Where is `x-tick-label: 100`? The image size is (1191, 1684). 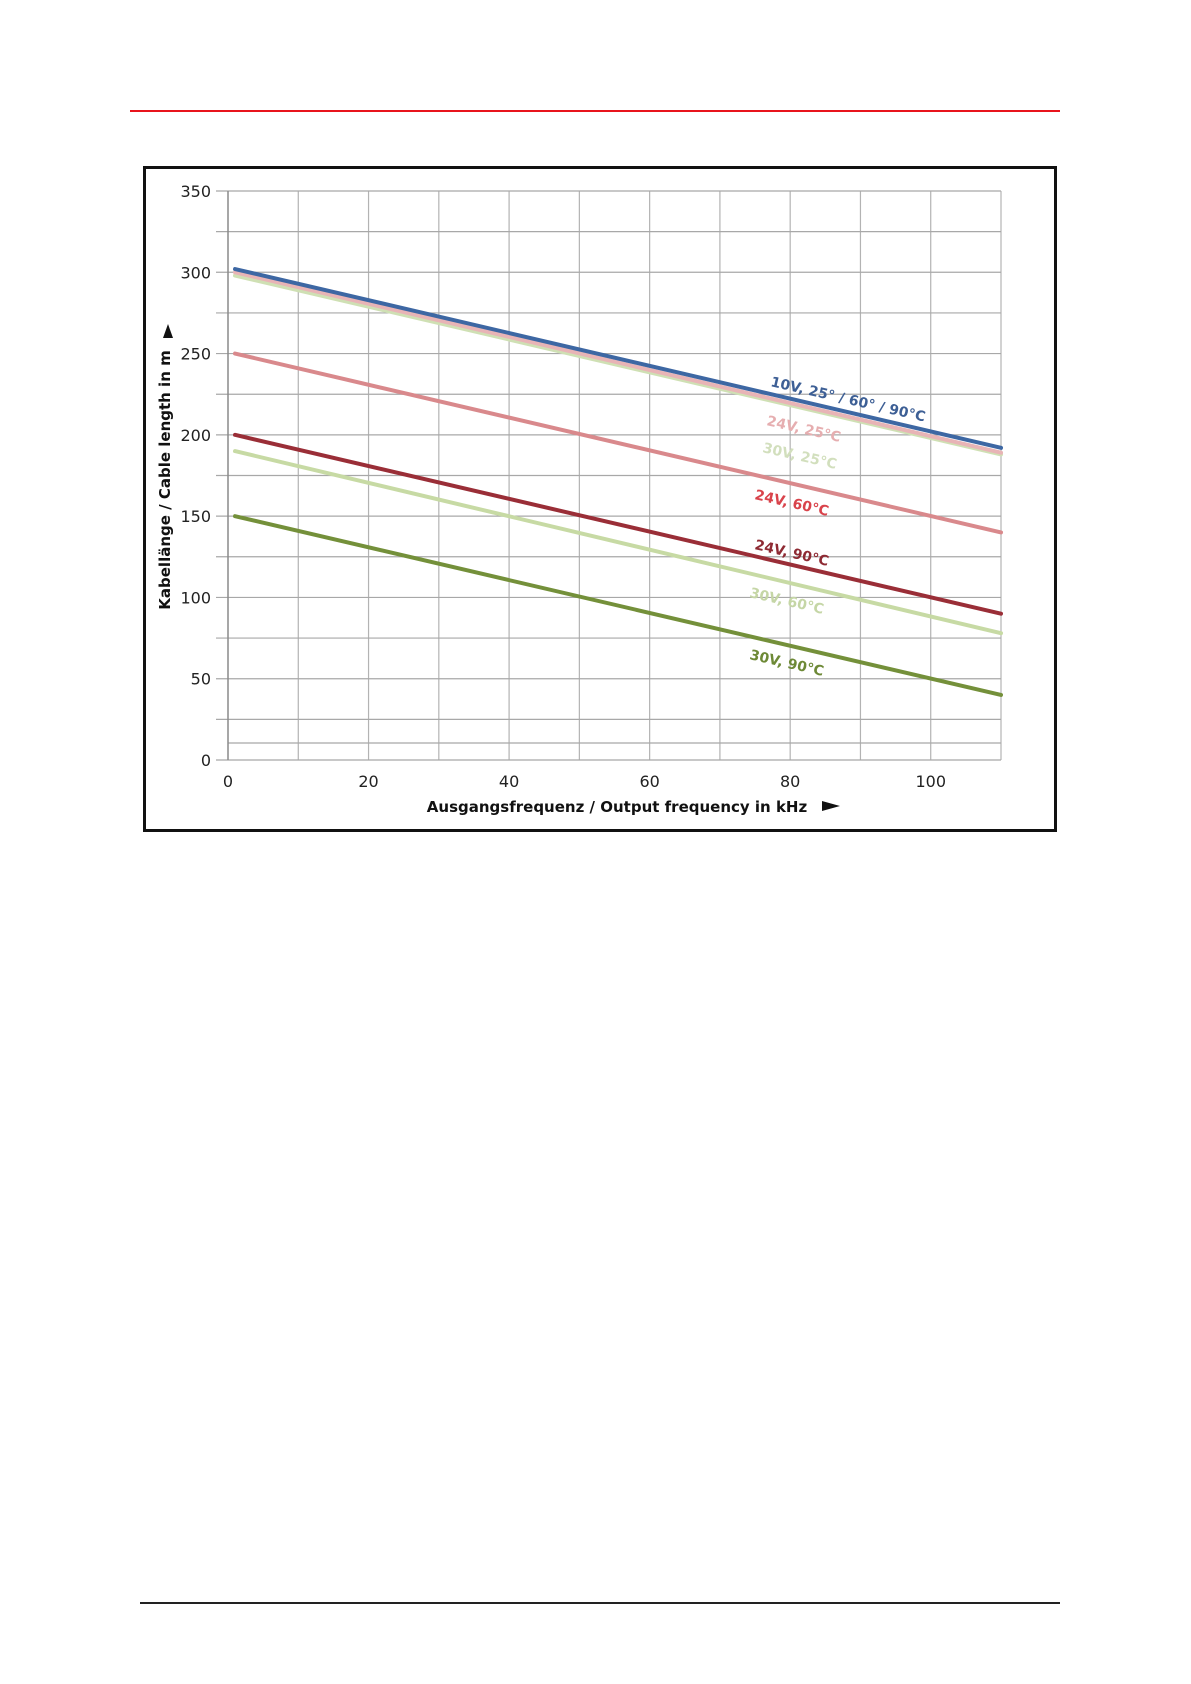
x-tick-label: 100 is located at coordinates (930, 781).